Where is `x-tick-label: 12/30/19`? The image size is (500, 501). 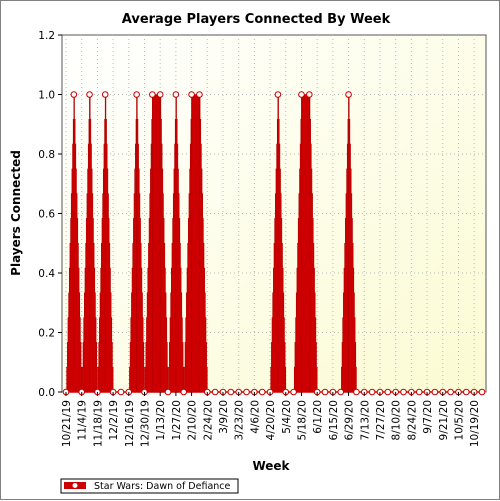 x-tick-label: 12/30/19 is located at coordinates (145, 423).